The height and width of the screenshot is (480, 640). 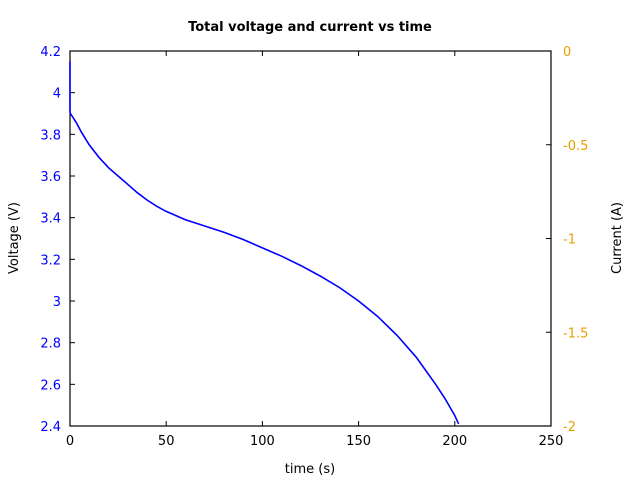 What do you see at coordinates (310, 27) in the screenshot?
I see `chart-title: Total voltage and current vs time` at bounding box center [310, 27].